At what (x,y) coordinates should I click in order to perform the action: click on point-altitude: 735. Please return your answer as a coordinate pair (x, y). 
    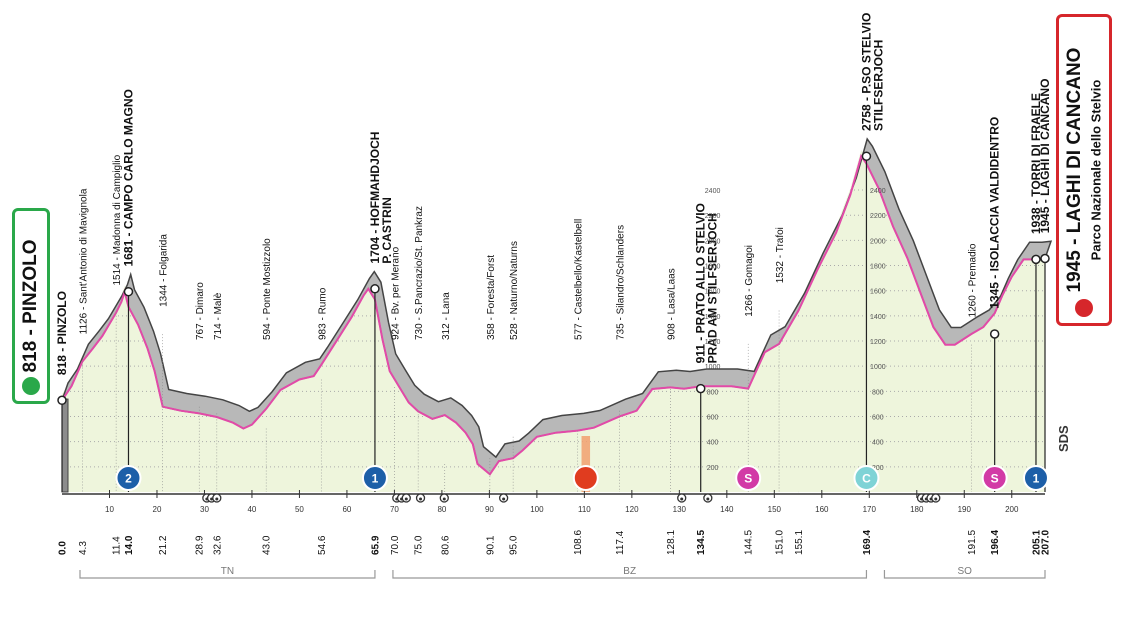
    Looking at the image, I should click on (621, 331).